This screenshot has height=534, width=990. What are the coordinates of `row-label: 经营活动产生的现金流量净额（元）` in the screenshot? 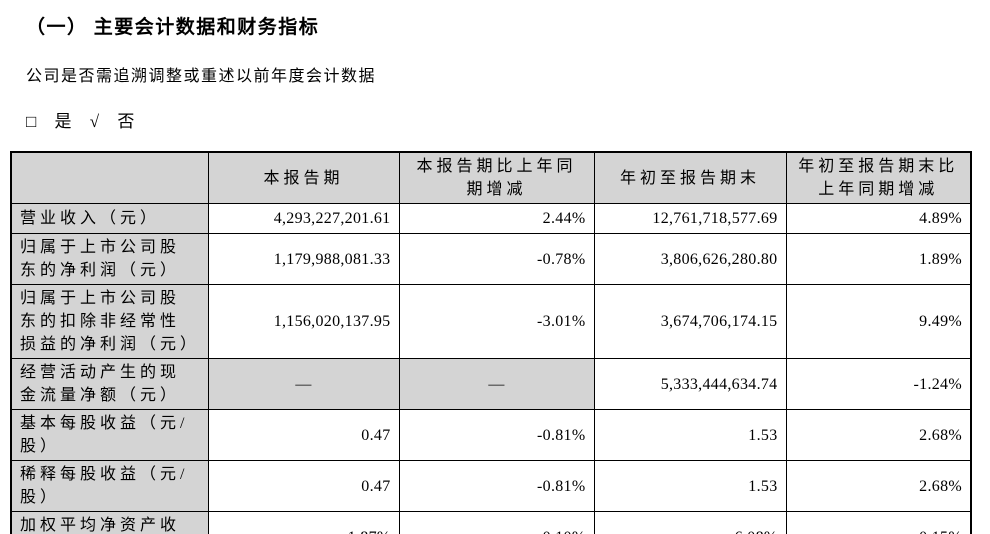 It's located at (109, 384).